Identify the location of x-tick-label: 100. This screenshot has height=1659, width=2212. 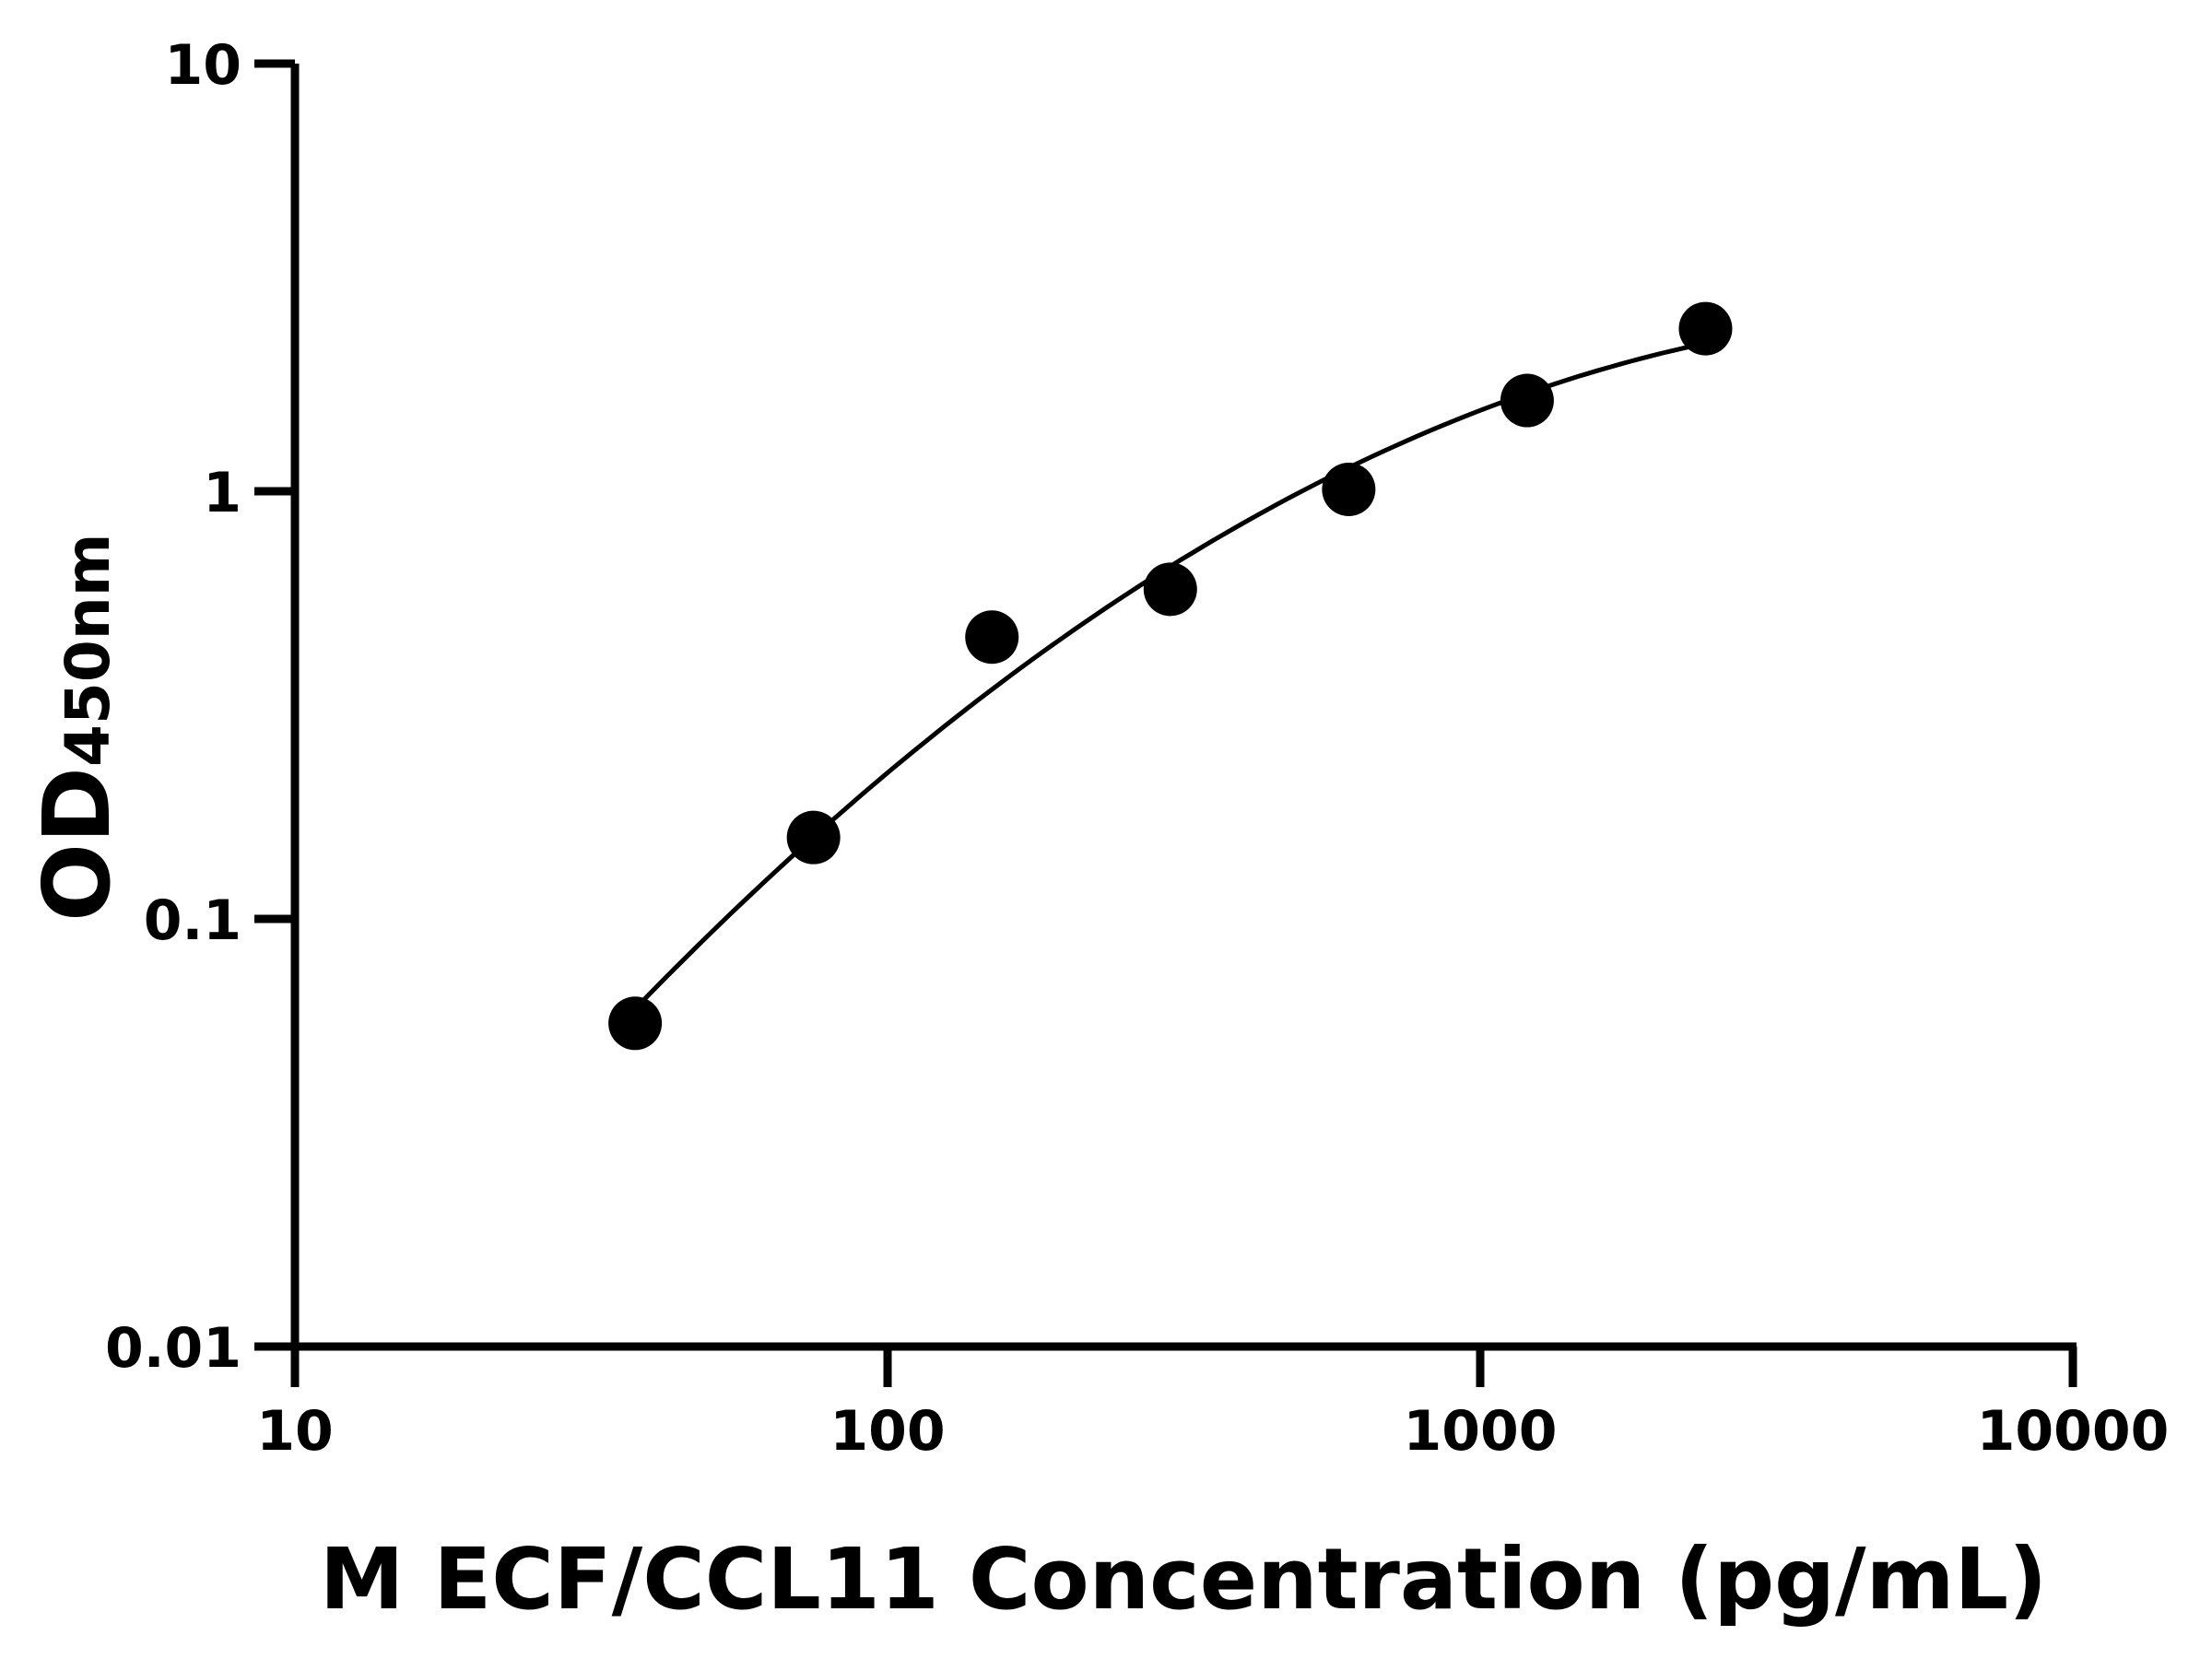
(887, 1431).